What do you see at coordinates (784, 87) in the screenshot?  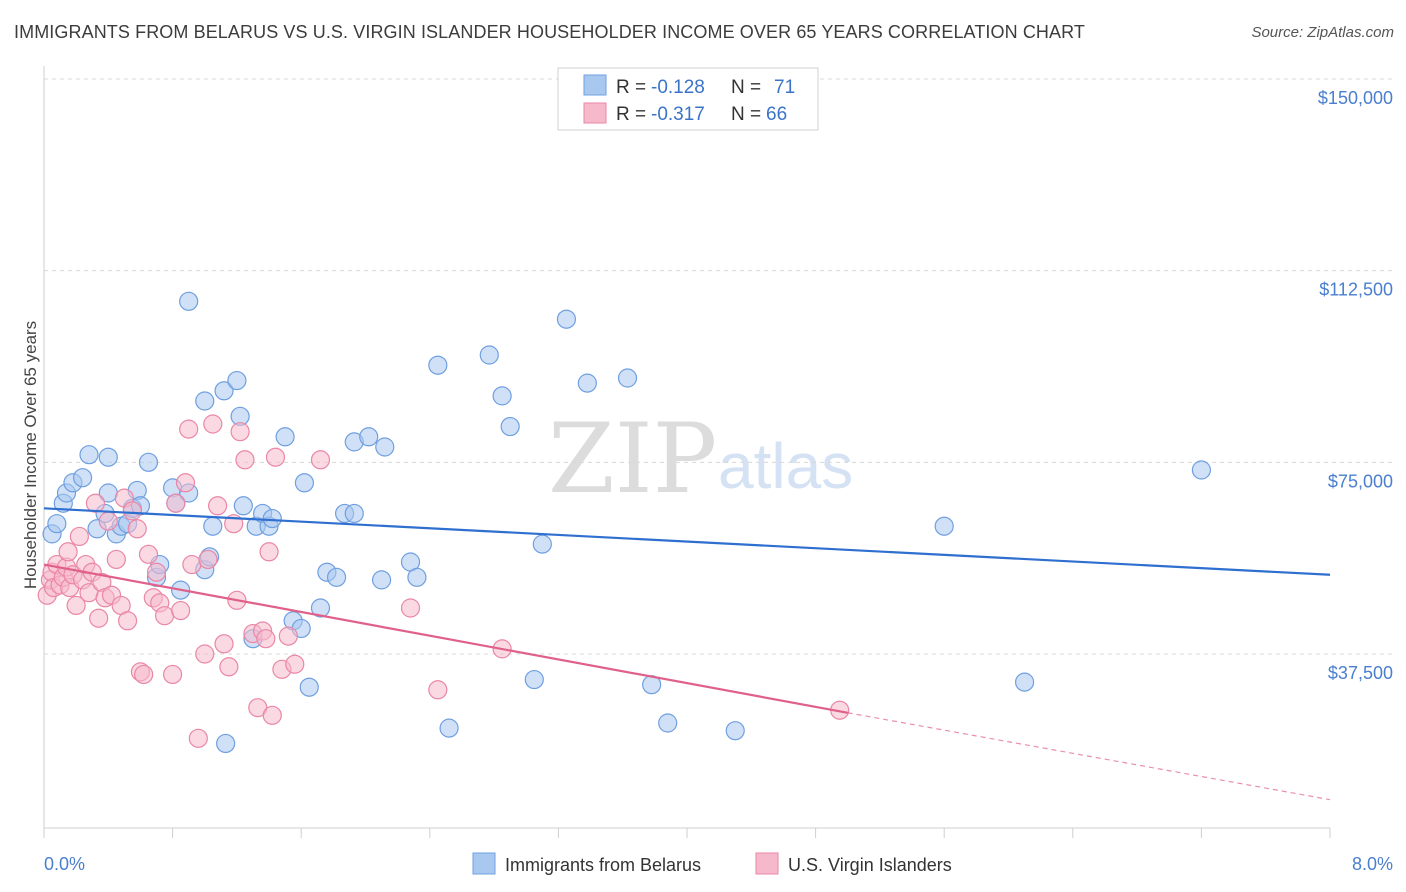 I see `legend-n-value-1: 71` at bounding box center [784, 87].